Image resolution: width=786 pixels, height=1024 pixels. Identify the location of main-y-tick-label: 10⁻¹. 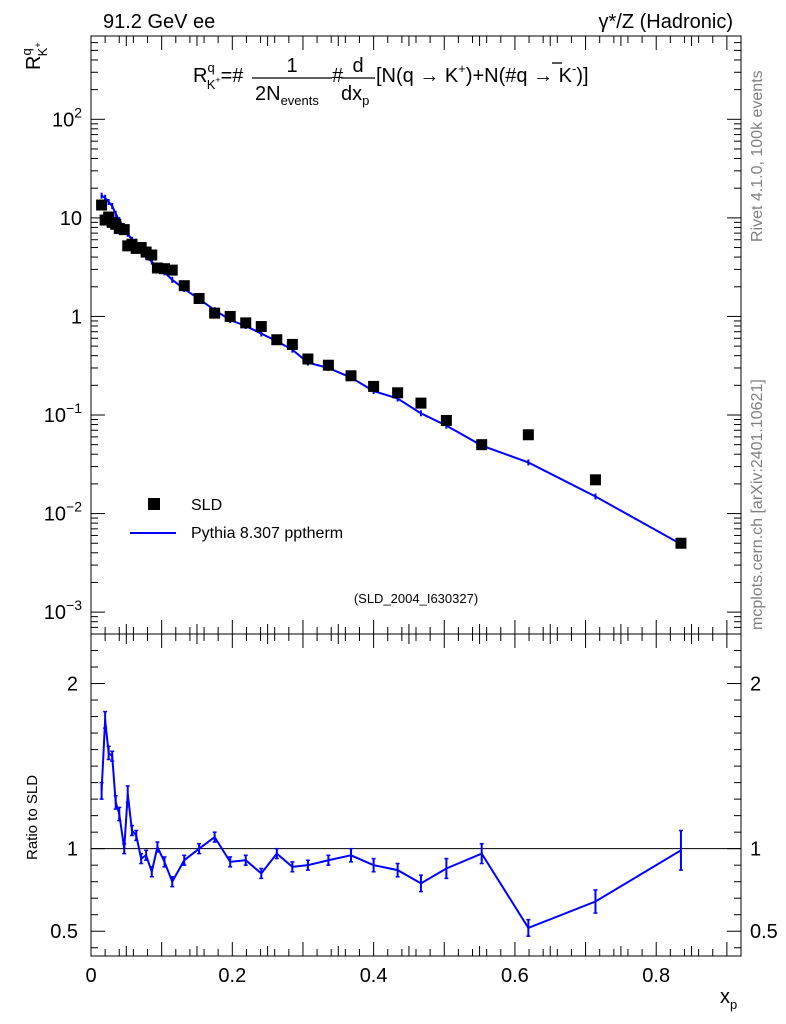
(63, 413).